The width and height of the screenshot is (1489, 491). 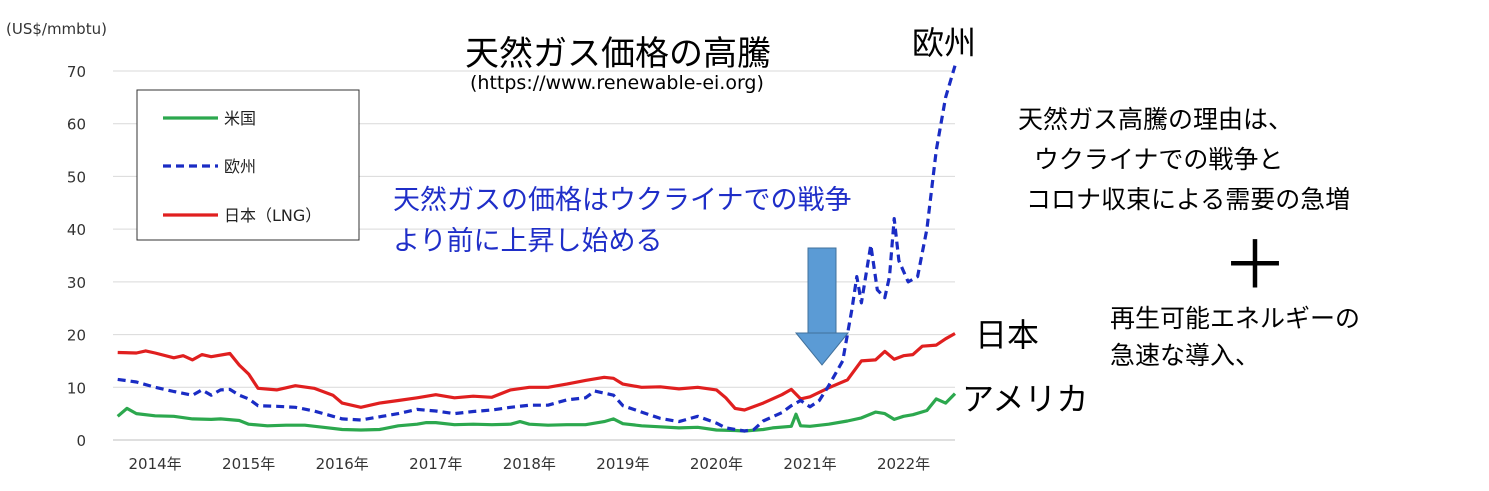 I want to click on y-tick-label: 0, so click(x=81, y=441).